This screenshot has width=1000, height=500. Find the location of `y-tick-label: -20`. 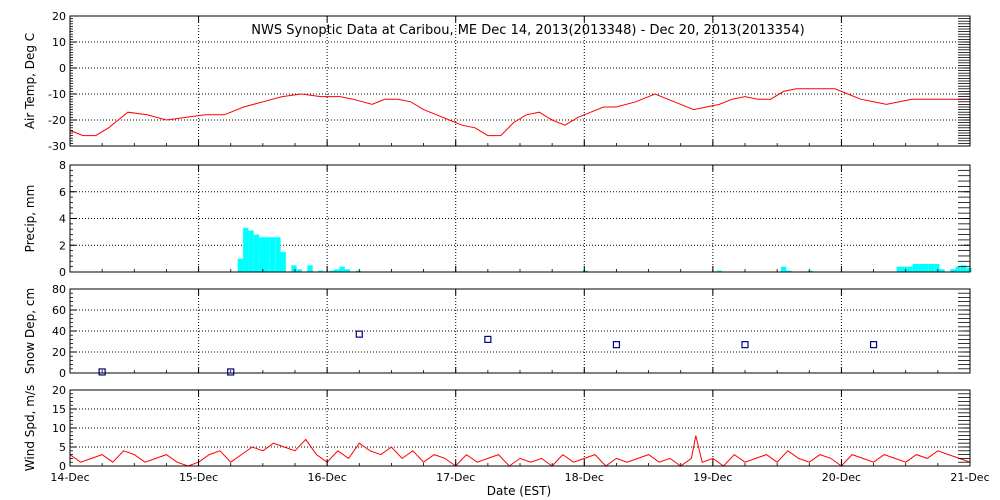

y-tick-label: -20 is located at coordinates (57, 120).